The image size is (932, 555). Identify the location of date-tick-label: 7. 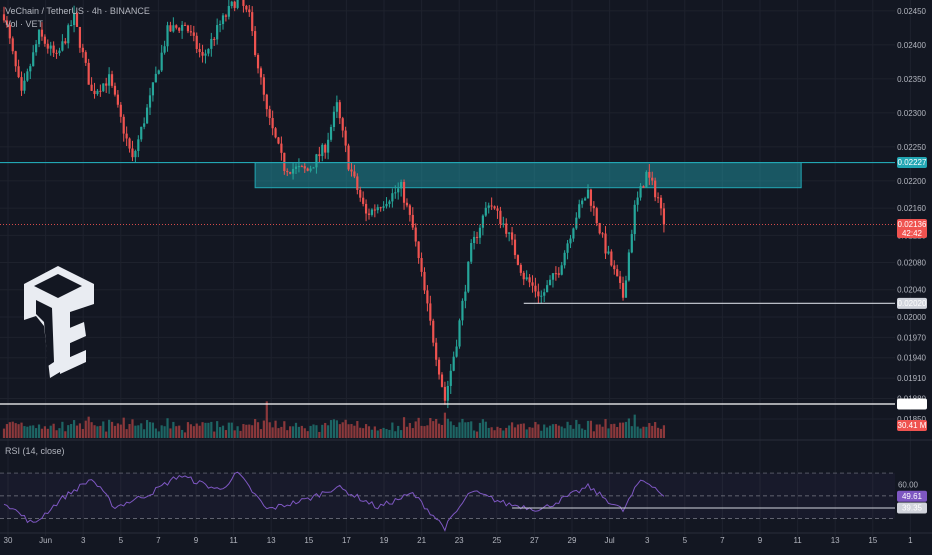
(158, 540).